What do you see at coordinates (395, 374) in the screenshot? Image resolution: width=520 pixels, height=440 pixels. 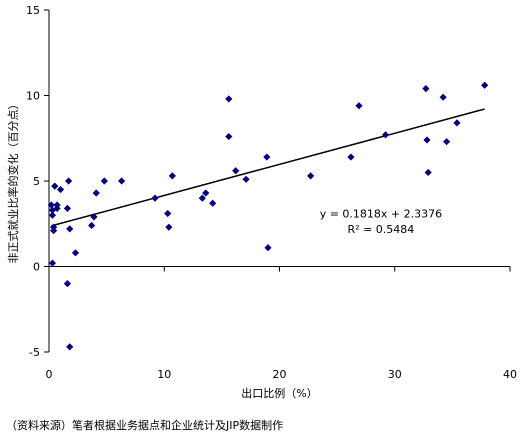 I see `x-tick-label: 30` at bounding box center [395, 374].